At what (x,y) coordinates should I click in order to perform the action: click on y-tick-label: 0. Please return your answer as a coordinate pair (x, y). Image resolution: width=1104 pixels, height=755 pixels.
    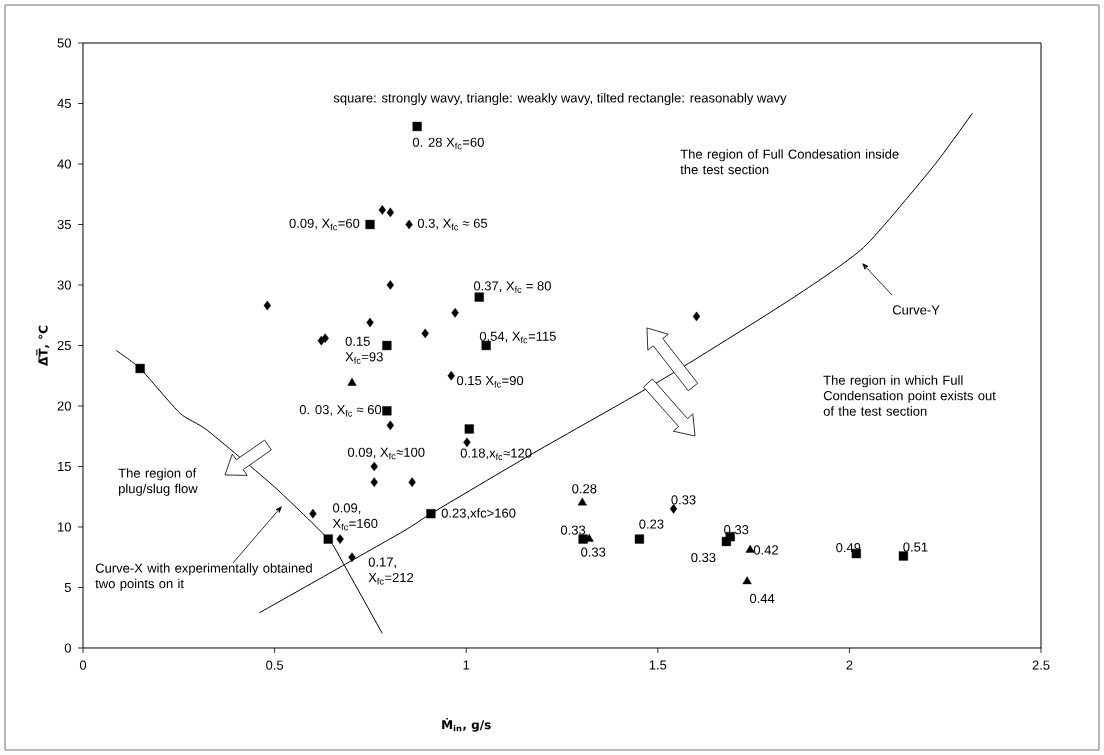
    Looking at the image, I should click on (67, 648).